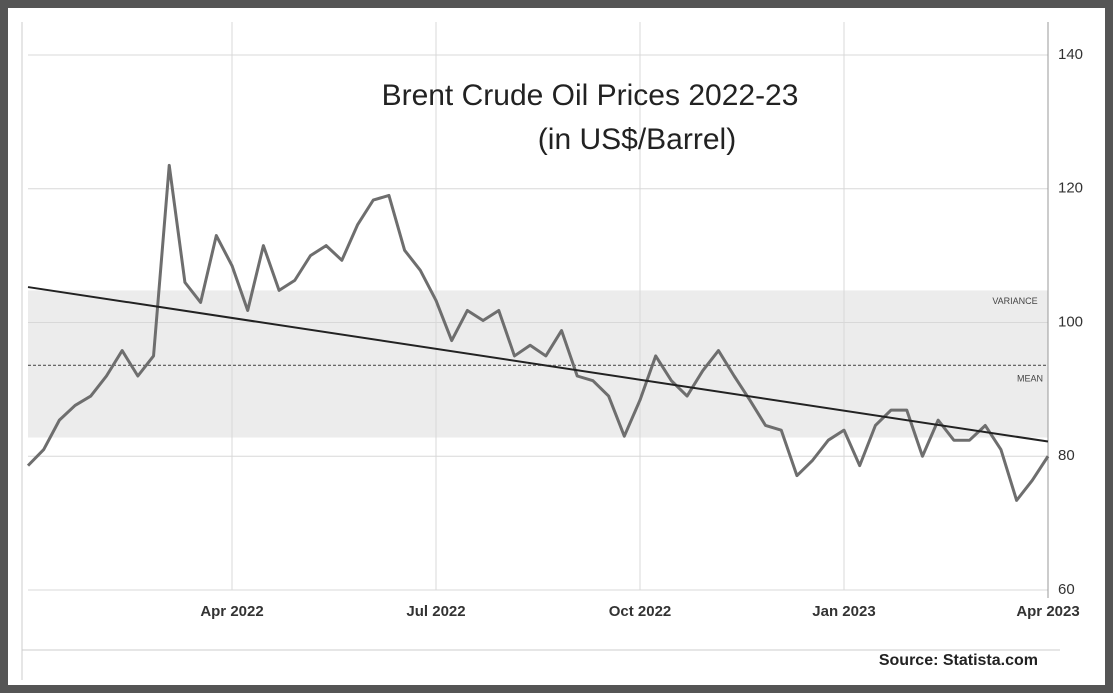 Image resolution: width=1113 pixels, height=693 pixels. What do you see at coordinates (1070, 54) in the screenshot?
I see `y-tick-label: 140` at bounding box center [1070, 54].